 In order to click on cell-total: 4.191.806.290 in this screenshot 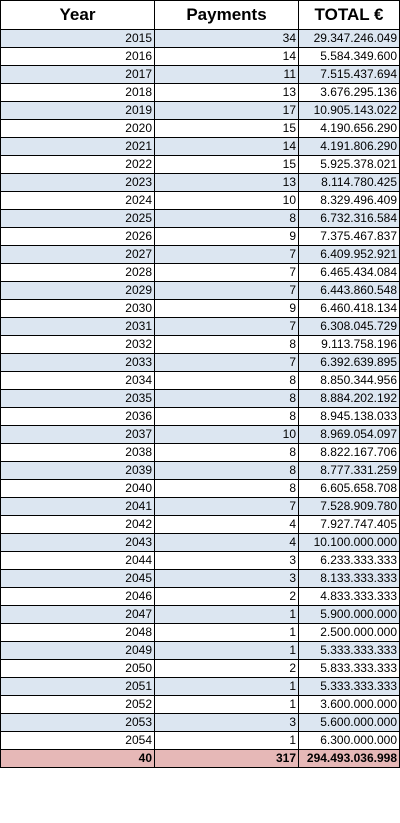, I will do `click(349, 146)`.